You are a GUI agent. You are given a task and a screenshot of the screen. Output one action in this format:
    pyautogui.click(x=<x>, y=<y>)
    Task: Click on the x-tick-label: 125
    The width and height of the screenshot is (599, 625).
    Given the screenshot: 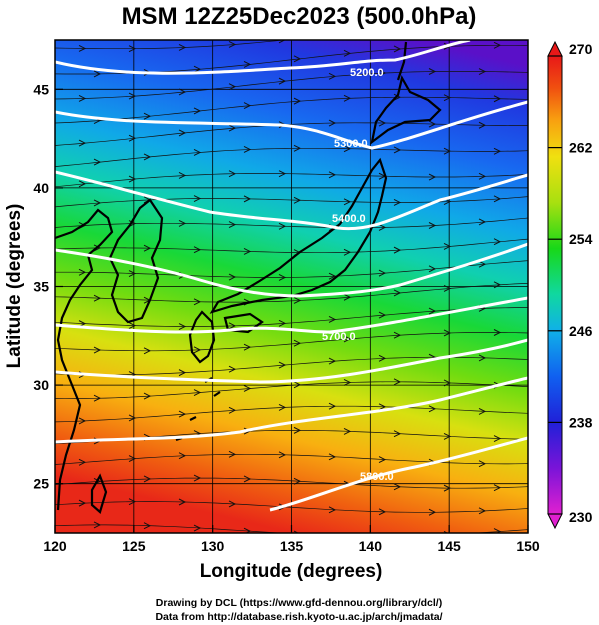 What is the action you would take?
    pyautogui.click(x=134, y=546)
    